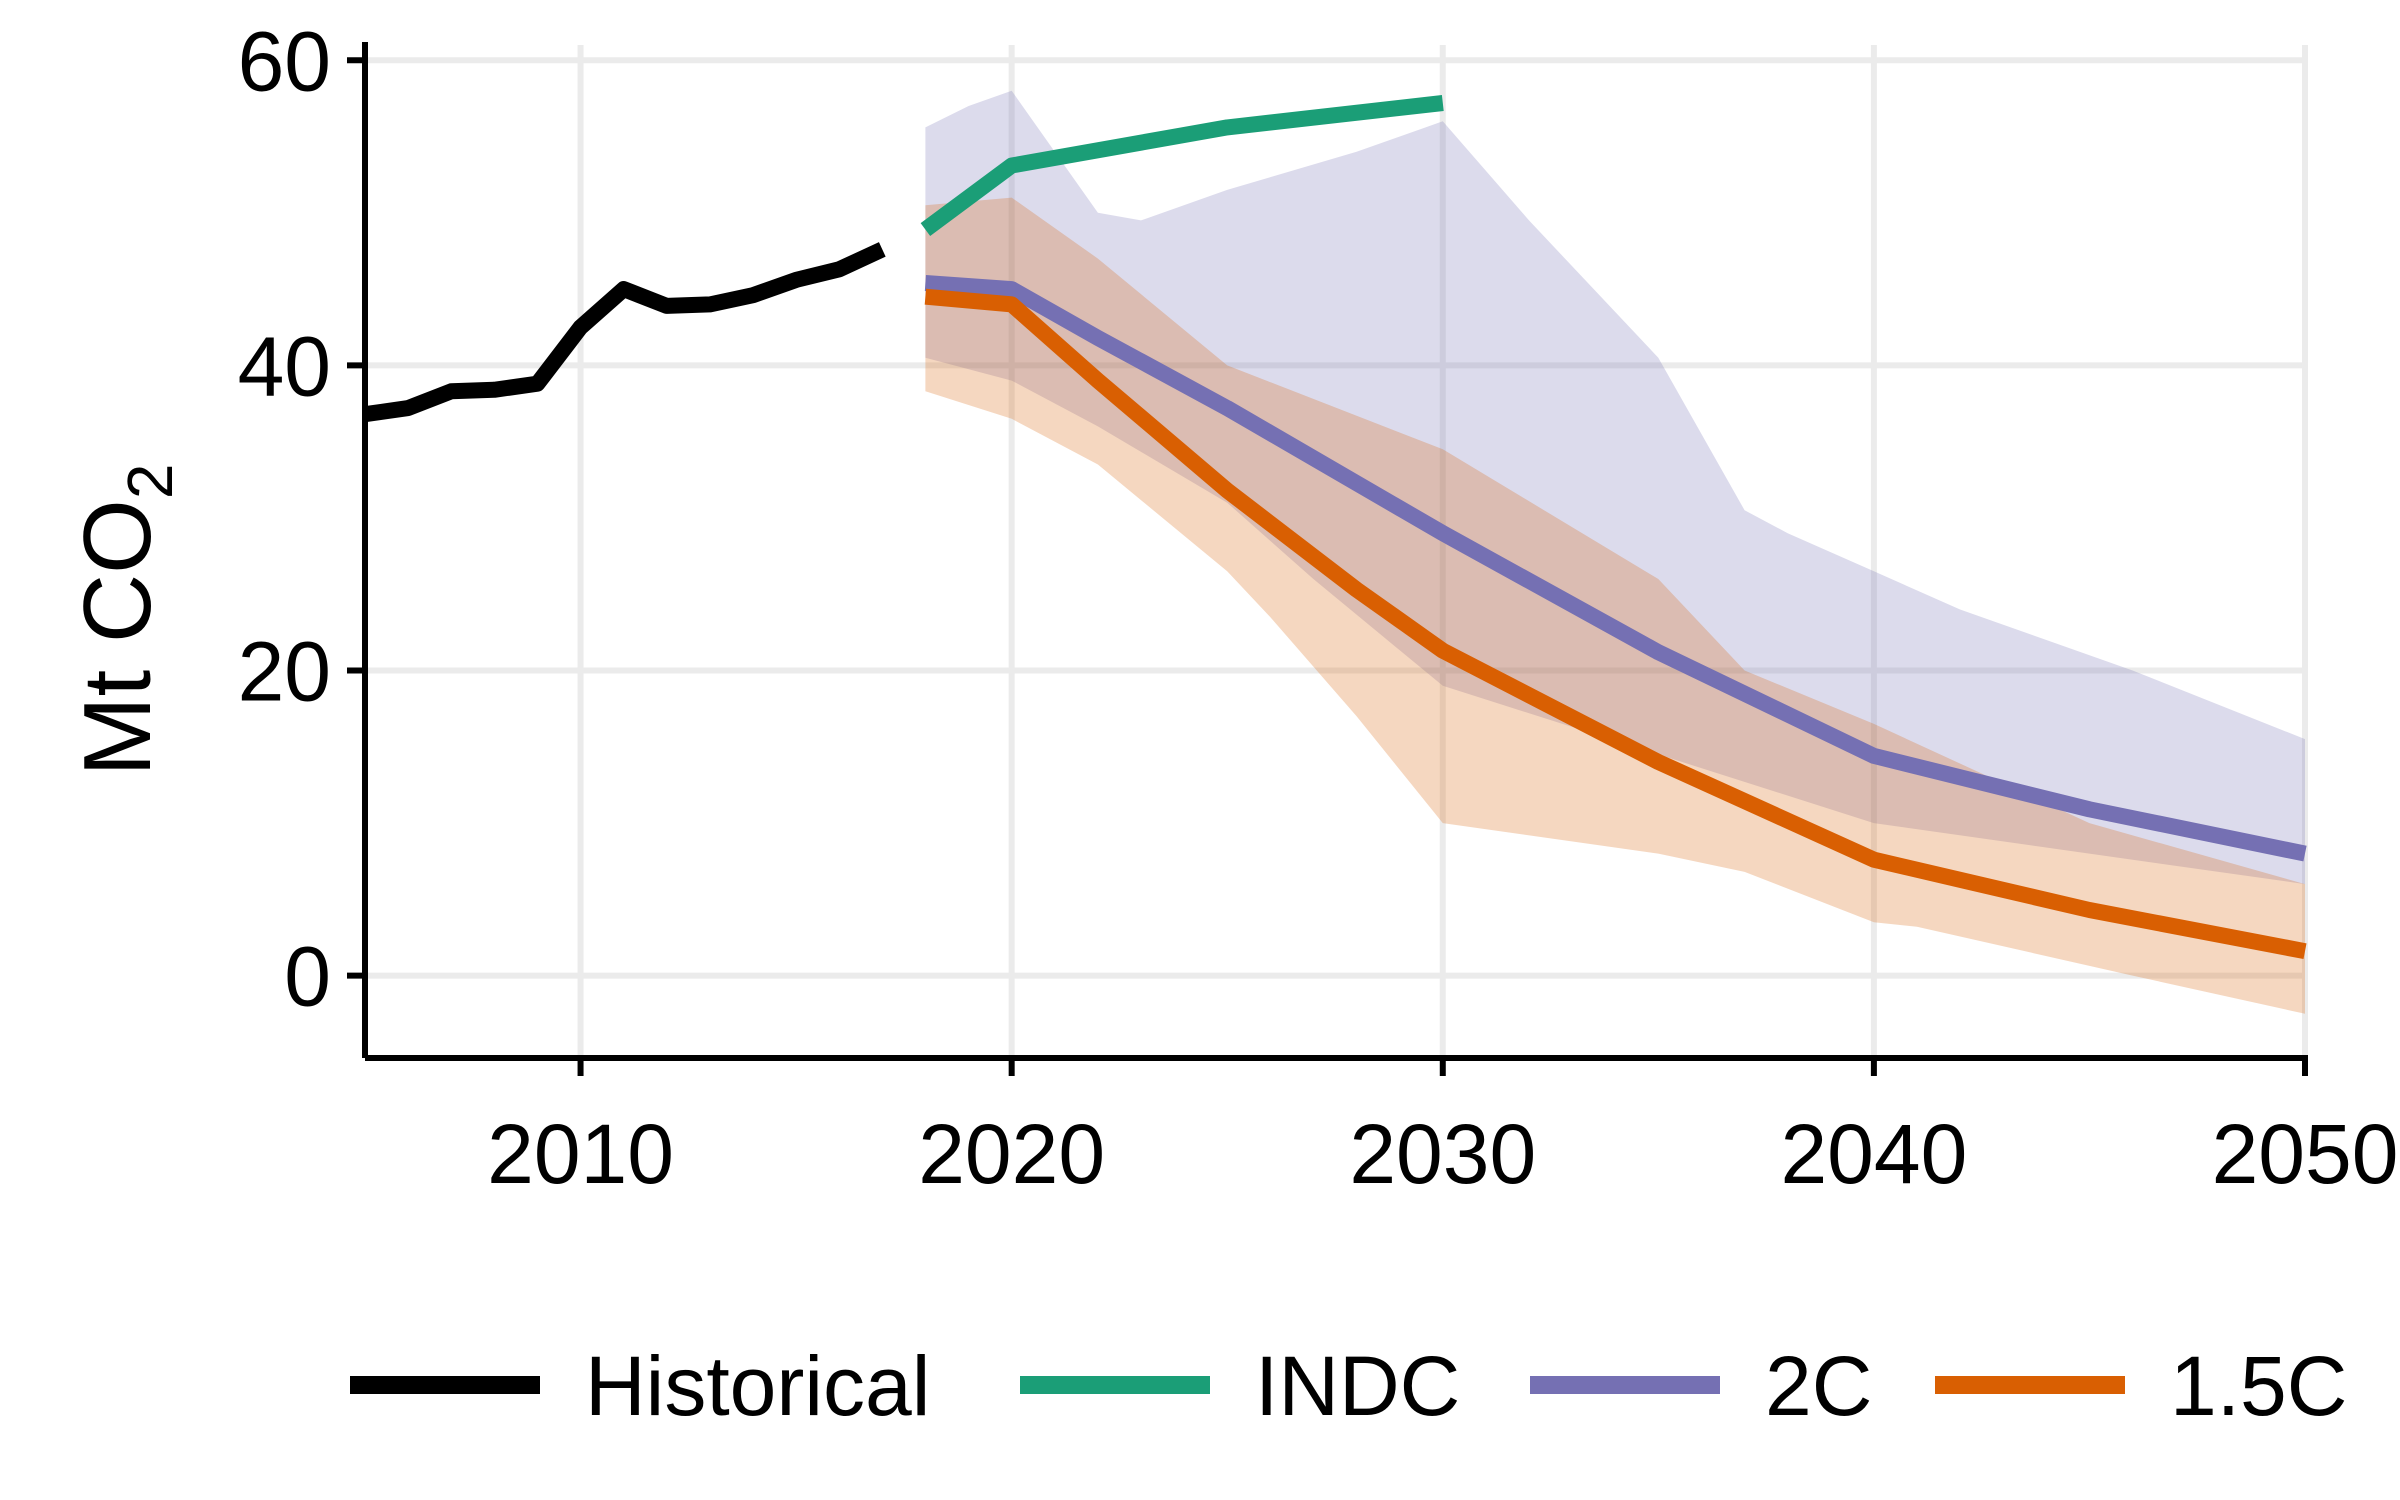 This screenshot has width=2400, height=1500. What do you see at coordinates (307, 977) in the screenshot?
I see `y-tick-label-0: 0` at bounding box center [307, 977].